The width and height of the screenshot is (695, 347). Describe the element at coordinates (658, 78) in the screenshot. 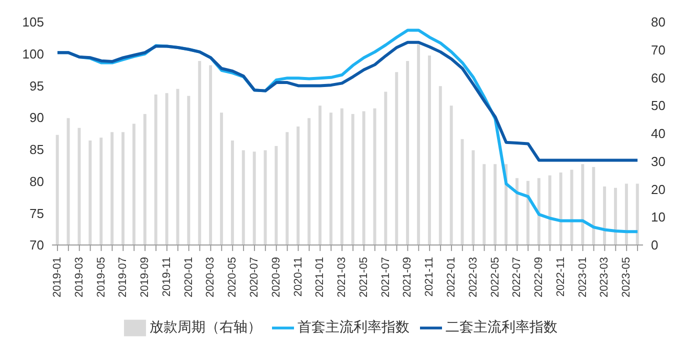

I see `y2-tick-label: 60` at that location.